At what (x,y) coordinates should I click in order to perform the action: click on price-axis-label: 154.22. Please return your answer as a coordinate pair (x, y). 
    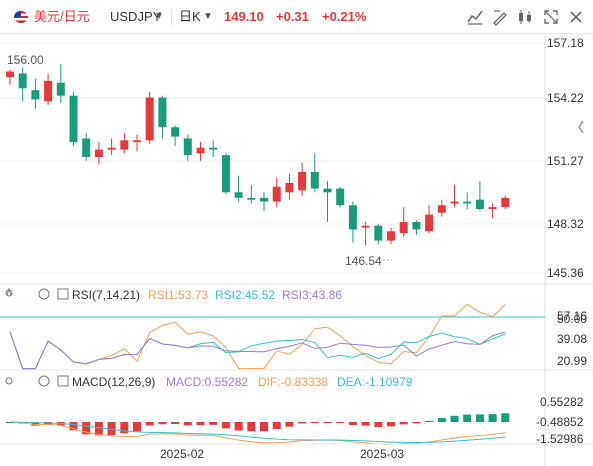
    Looking at the image, I should click on (565, 98).